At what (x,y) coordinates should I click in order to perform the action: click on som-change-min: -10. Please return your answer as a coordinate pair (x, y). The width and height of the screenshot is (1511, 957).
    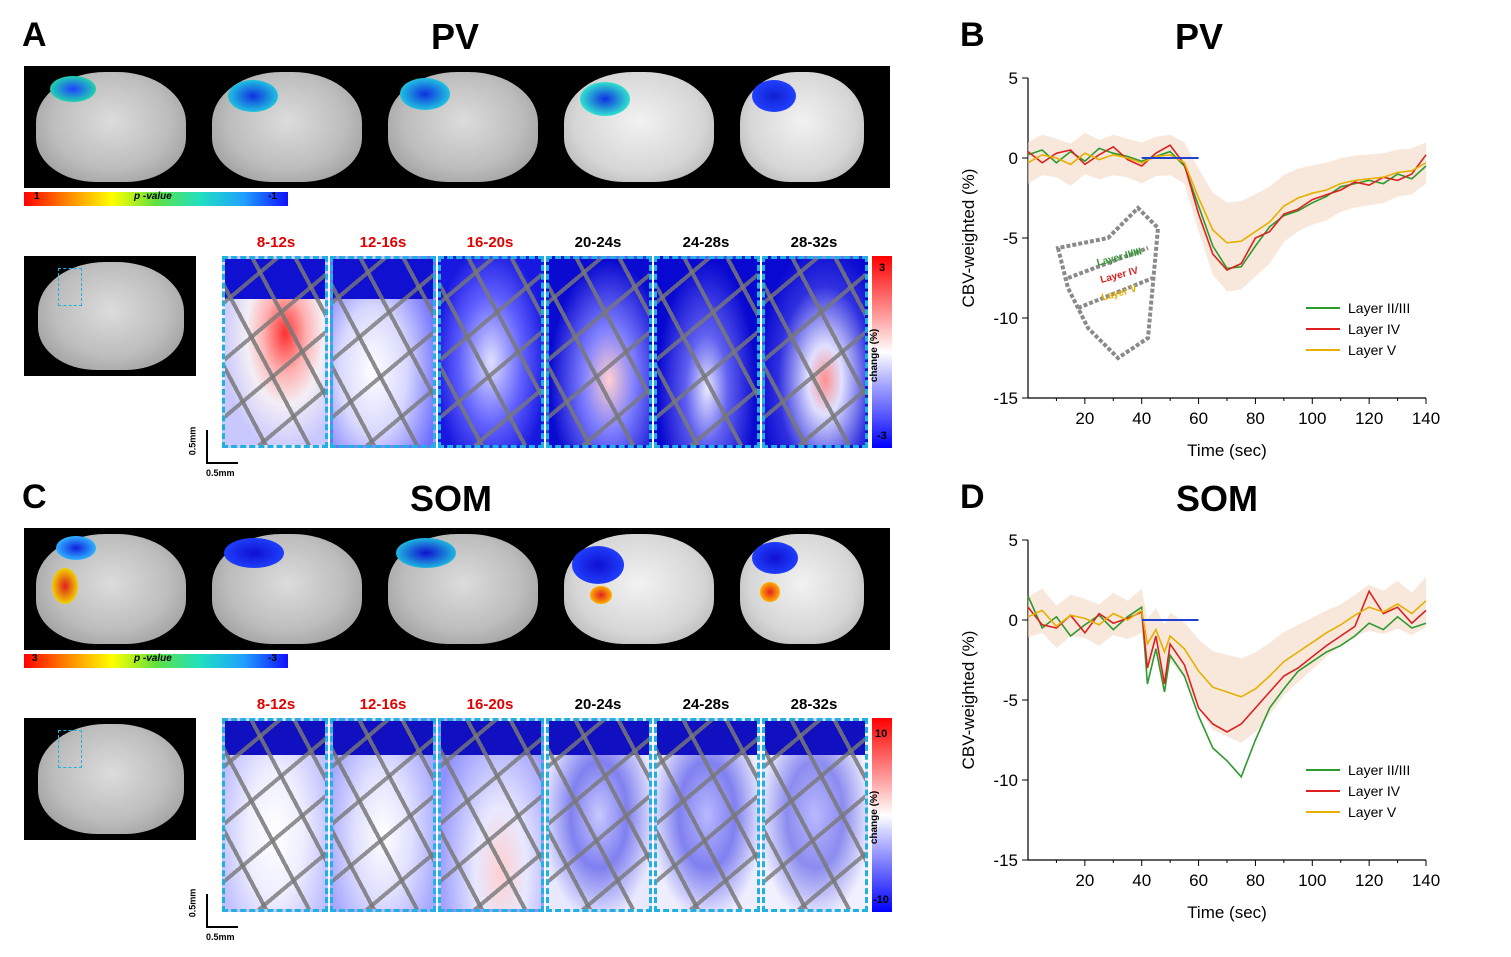
    Looking at the image, I should click on (881, 900).